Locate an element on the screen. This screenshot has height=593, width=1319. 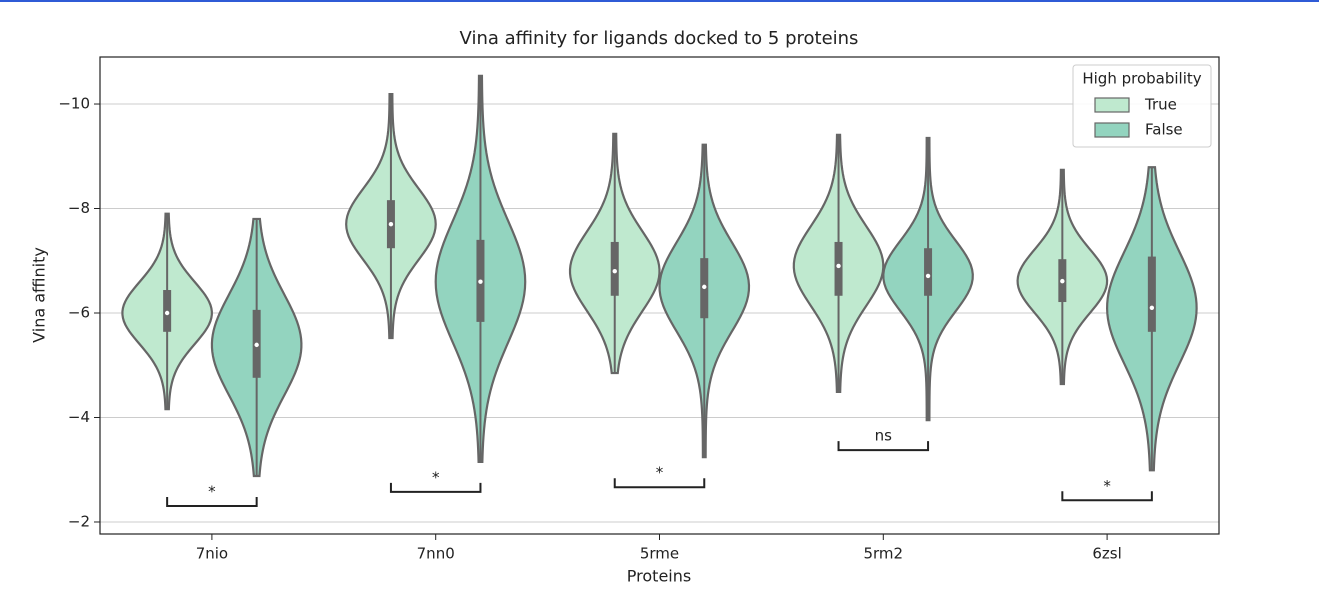
top-bar is located at coordinates (659, 1).